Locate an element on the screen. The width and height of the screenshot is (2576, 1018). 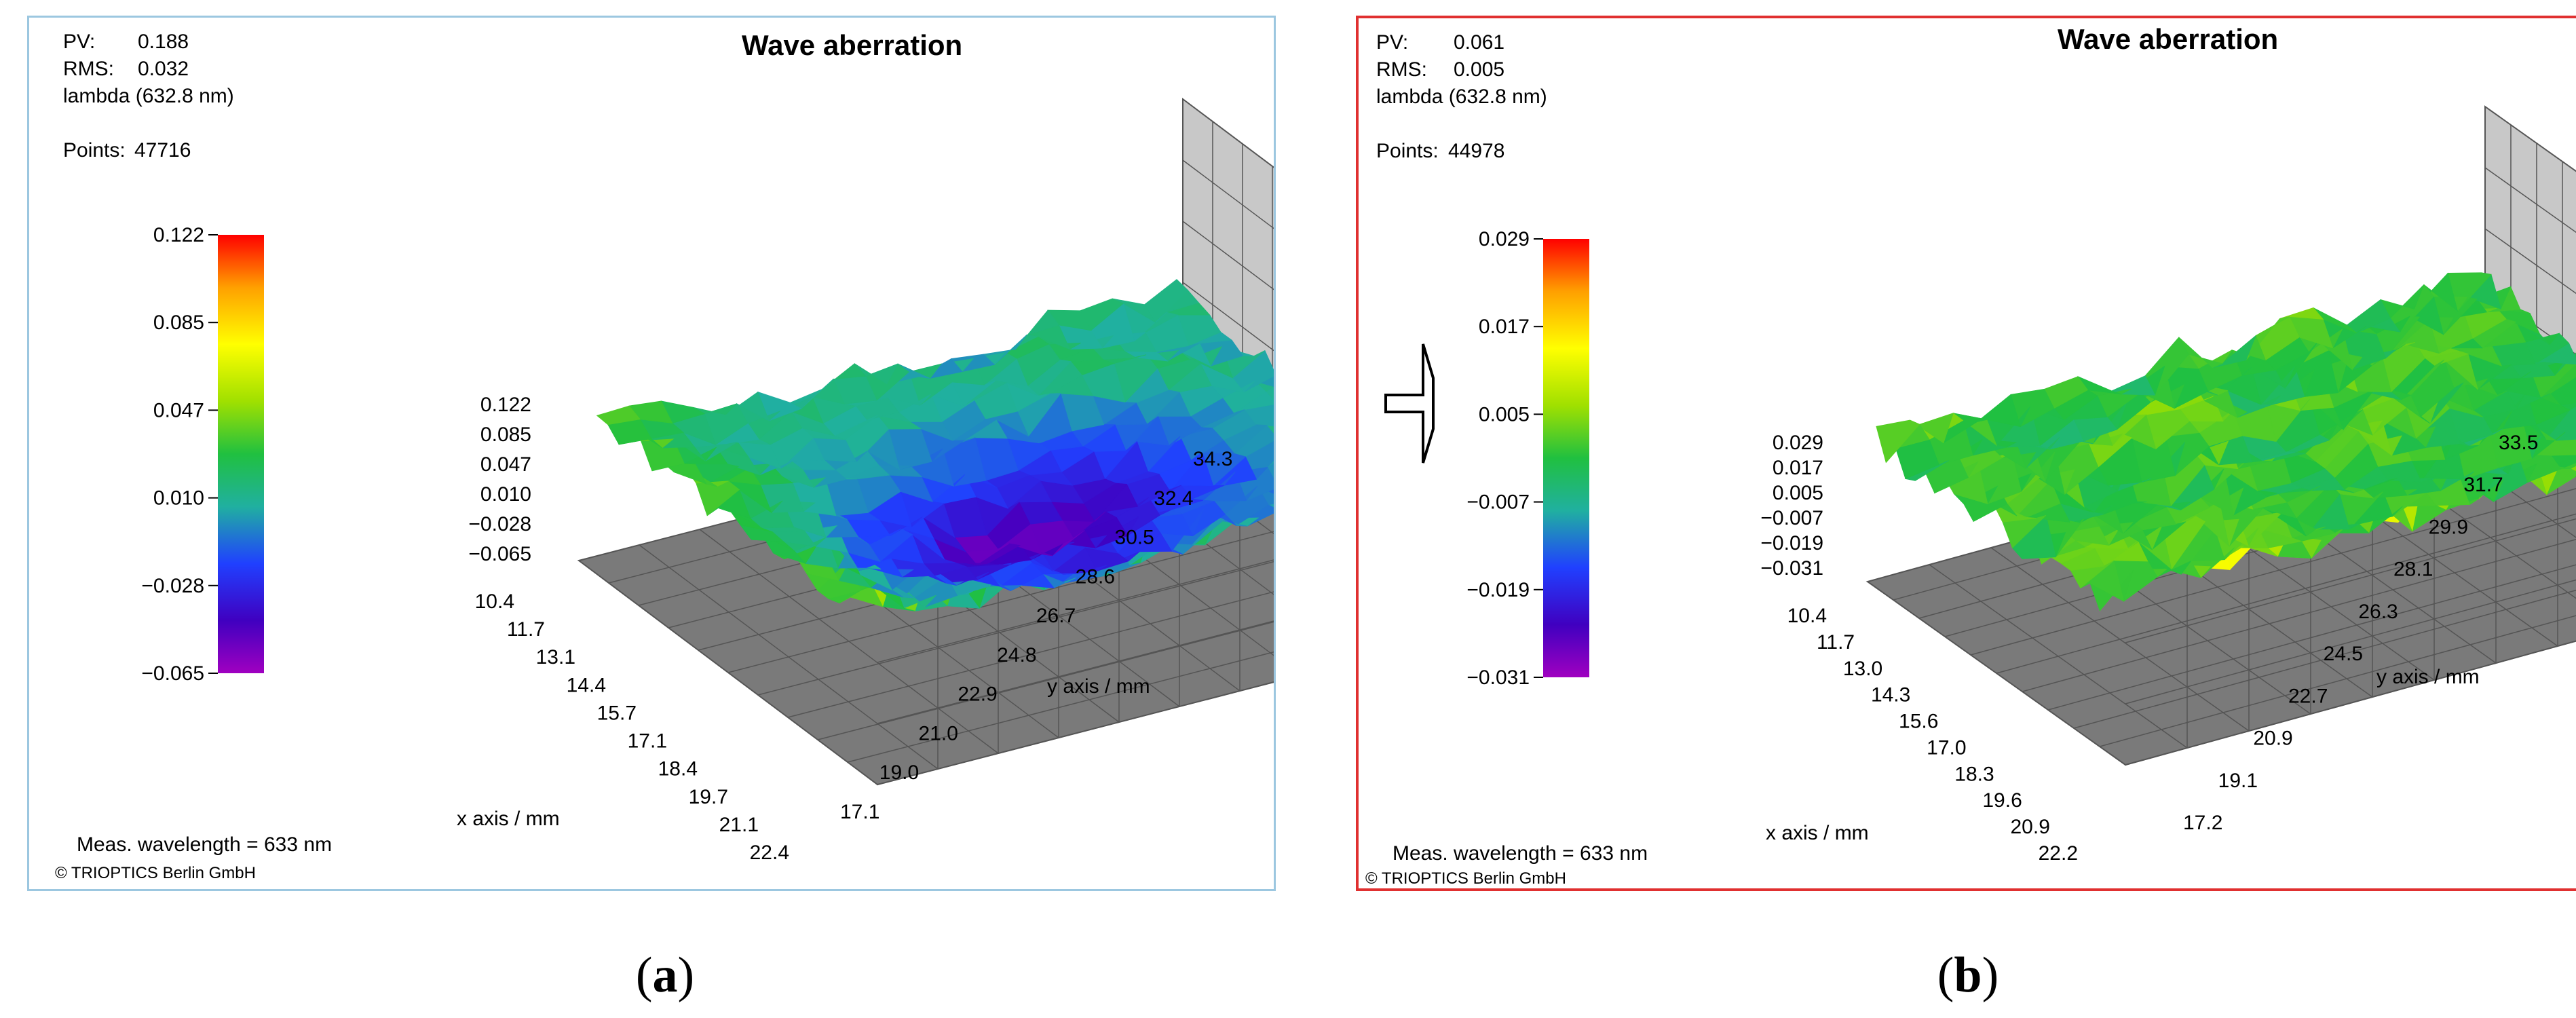
y-tick-label: 28.1 is located at coordinates (2413, 570).